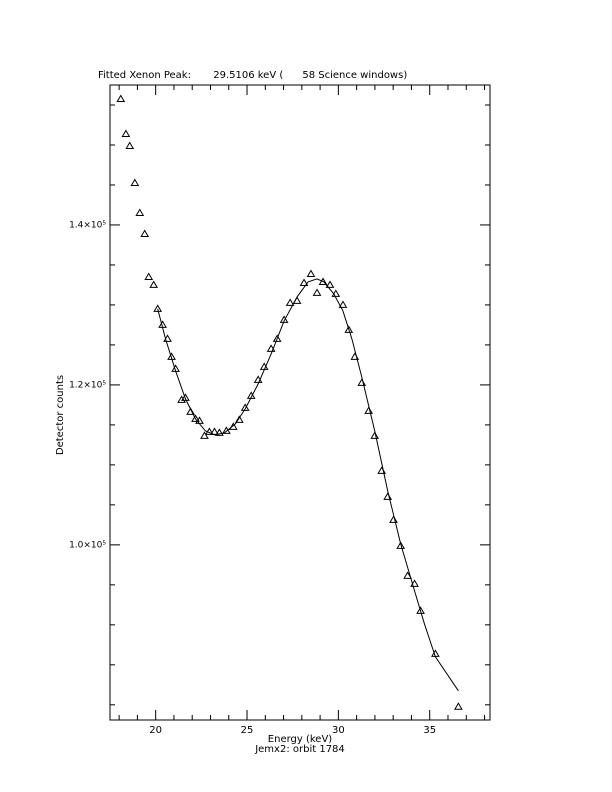 This screenshot has width=612, height=792. What do you see at coordinates (60, 415) in the screenshot?
I see `y-axis-label: Detector counts` at bounding box center [60, 415].